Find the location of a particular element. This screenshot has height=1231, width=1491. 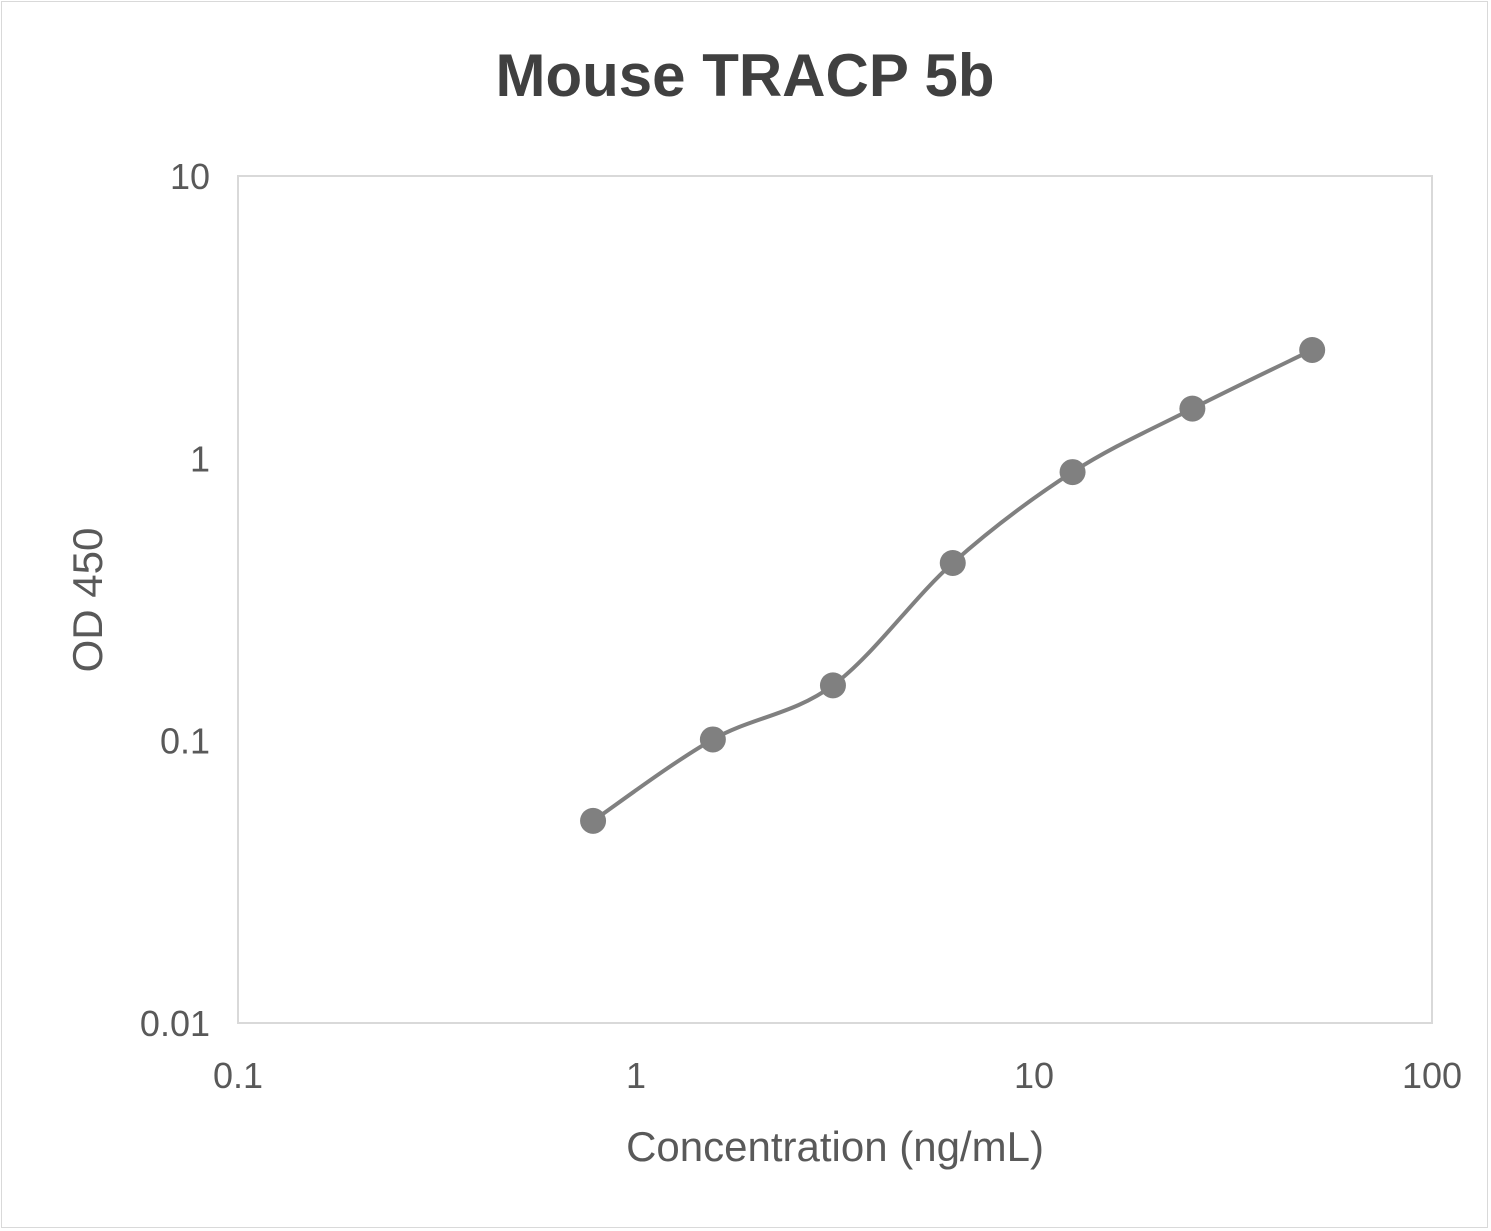

x-axis-label: Concentration (ng/mL) is located at coordinates (835, 1146).